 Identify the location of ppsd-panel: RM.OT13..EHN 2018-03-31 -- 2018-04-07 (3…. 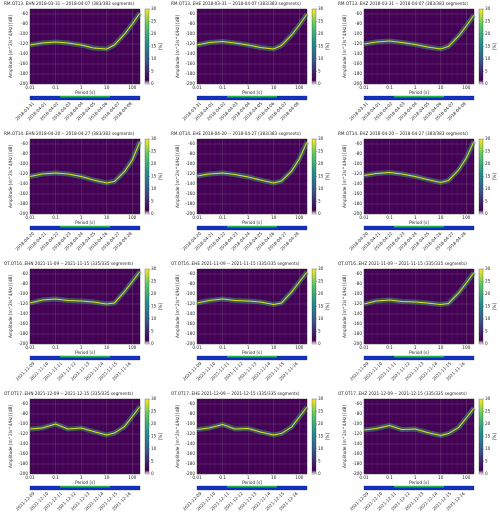
(83, 61).